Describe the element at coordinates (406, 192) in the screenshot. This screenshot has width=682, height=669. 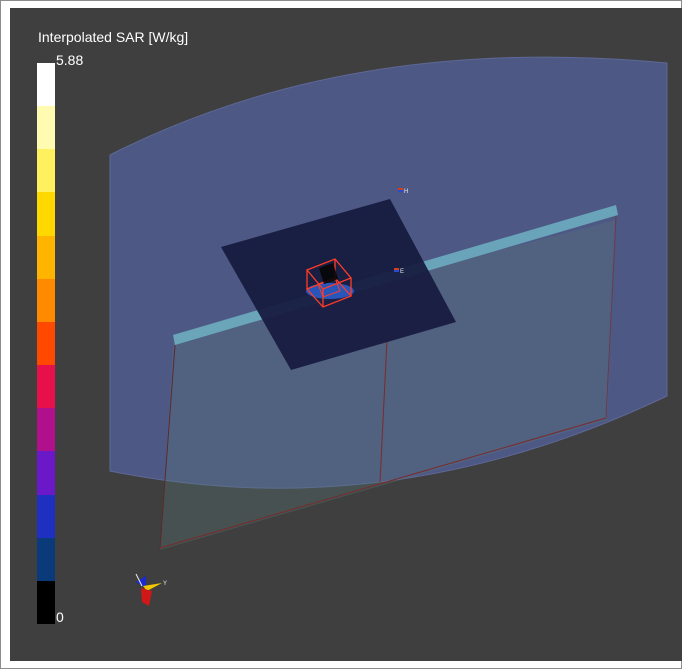
I see `probe-label-h: H` at that location.